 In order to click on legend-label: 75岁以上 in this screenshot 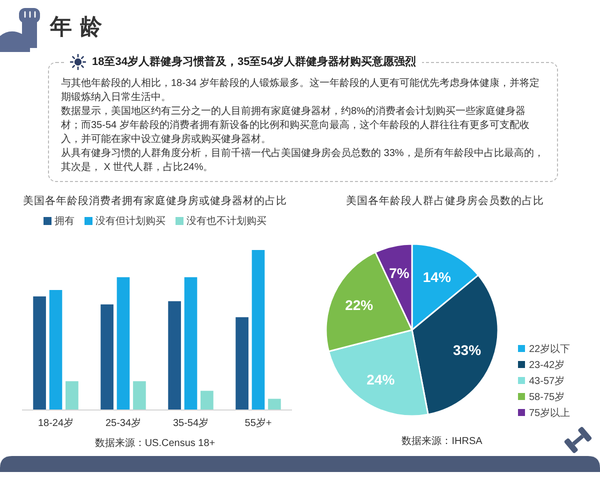, I will do `click(549, 413)`.